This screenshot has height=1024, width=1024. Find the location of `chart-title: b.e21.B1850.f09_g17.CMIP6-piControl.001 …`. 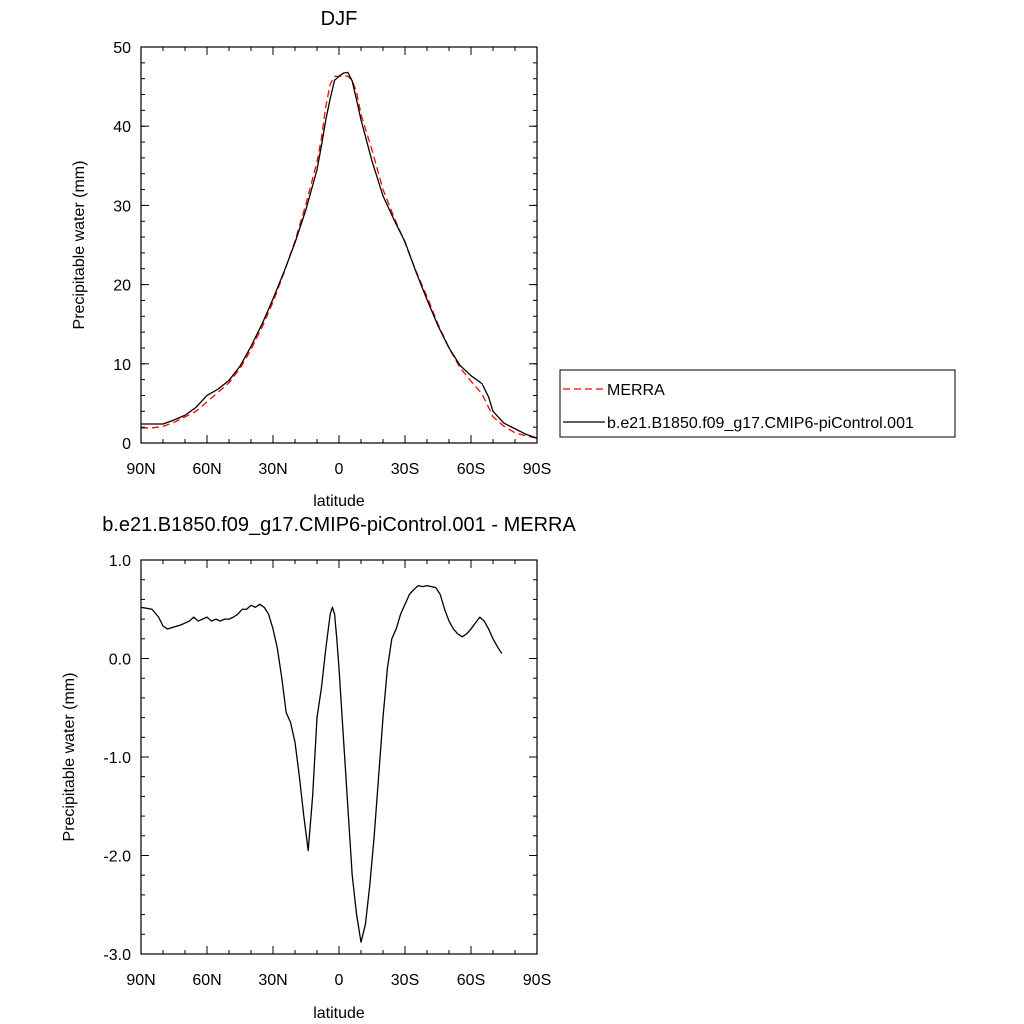

chart-title: b.e21.B1850.f09_g17.CMIP6-piControl.001 … is located at coordinates (339, 525).